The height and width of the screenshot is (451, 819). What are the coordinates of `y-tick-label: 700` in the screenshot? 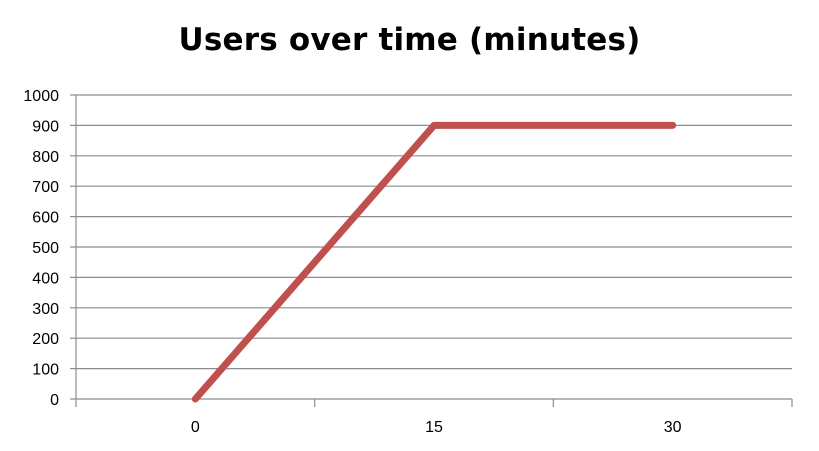 It's located at (45, 187).